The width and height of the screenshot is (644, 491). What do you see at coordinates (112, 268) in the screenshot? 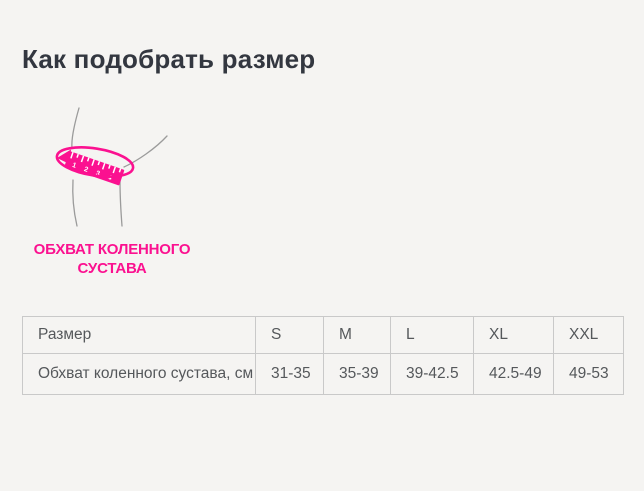
I see `knee-caption-line2: СУСТАВА` at bounding box center [112, 268].